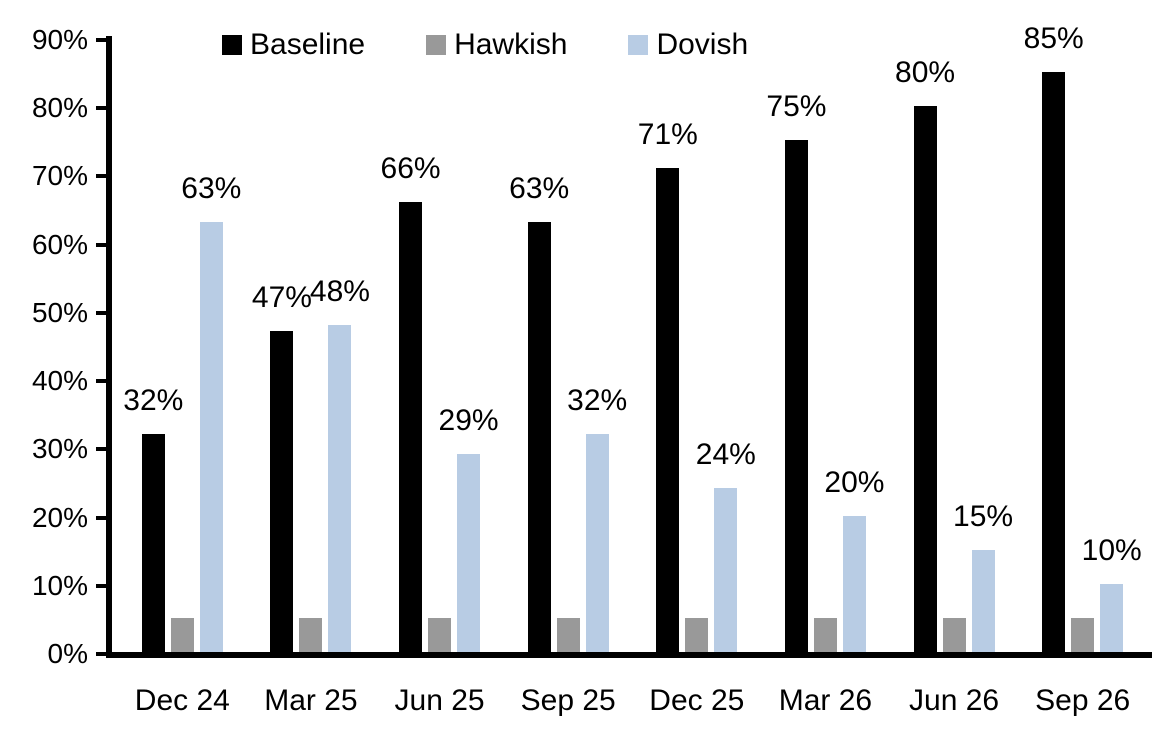 Image resolution: width=1152 pixels, height=729 pixels. I want to click on x-axis-label-jun-25: Jun 25, so click(439, 700).